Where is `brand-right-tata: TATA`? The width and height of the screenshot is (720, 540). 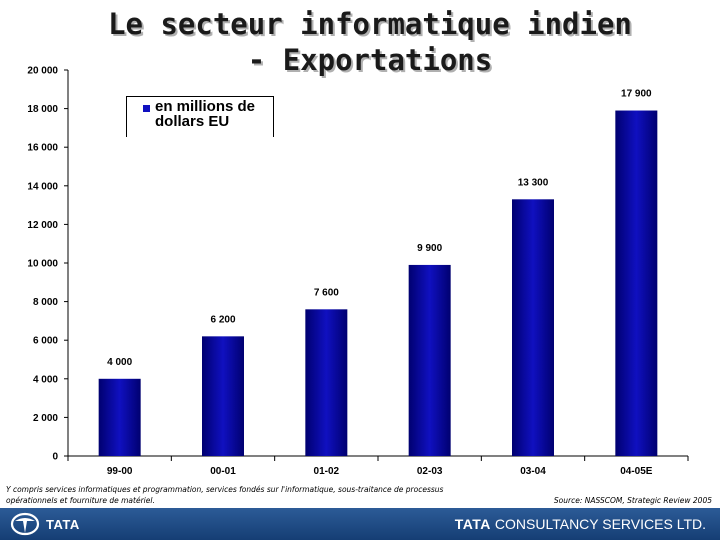
brand-right-tata: TATA is located at coordinates (472, 524).